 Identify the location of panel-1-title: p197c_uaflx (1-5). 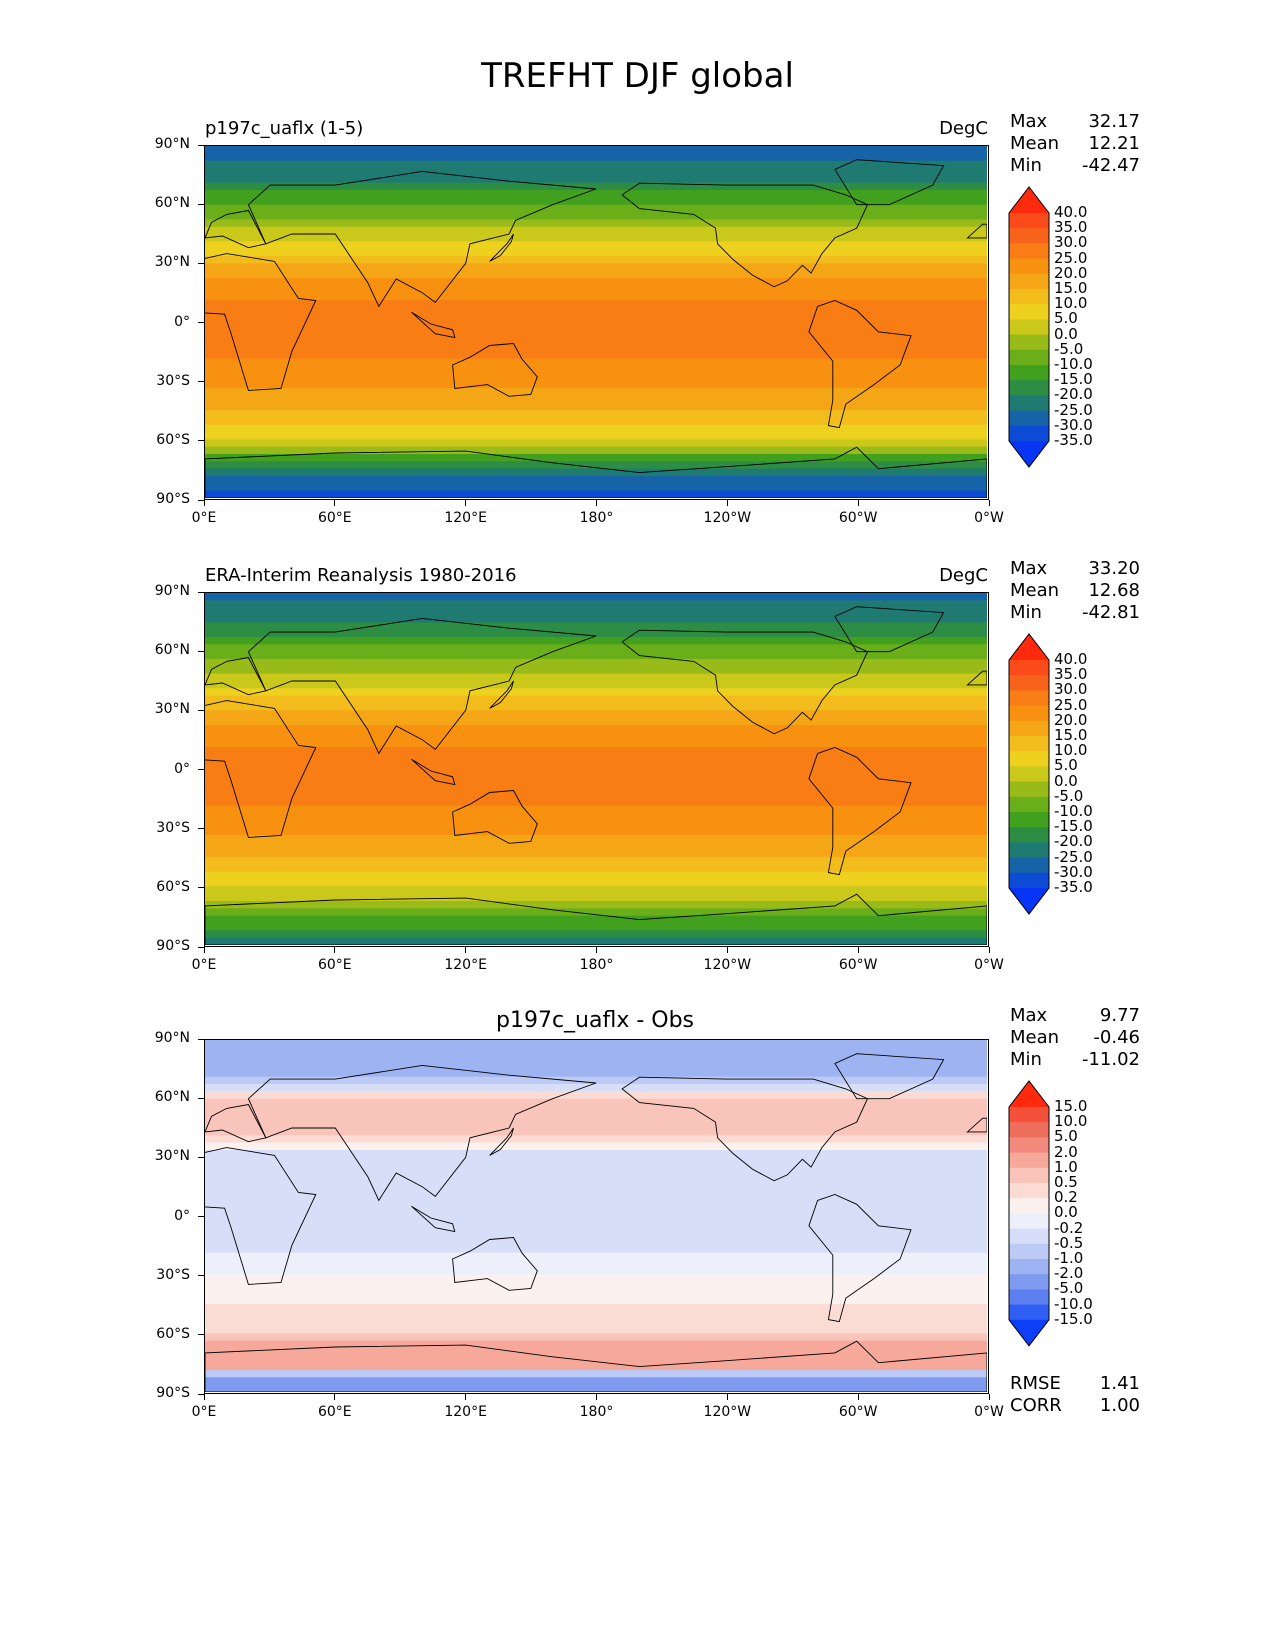
(284, 128).